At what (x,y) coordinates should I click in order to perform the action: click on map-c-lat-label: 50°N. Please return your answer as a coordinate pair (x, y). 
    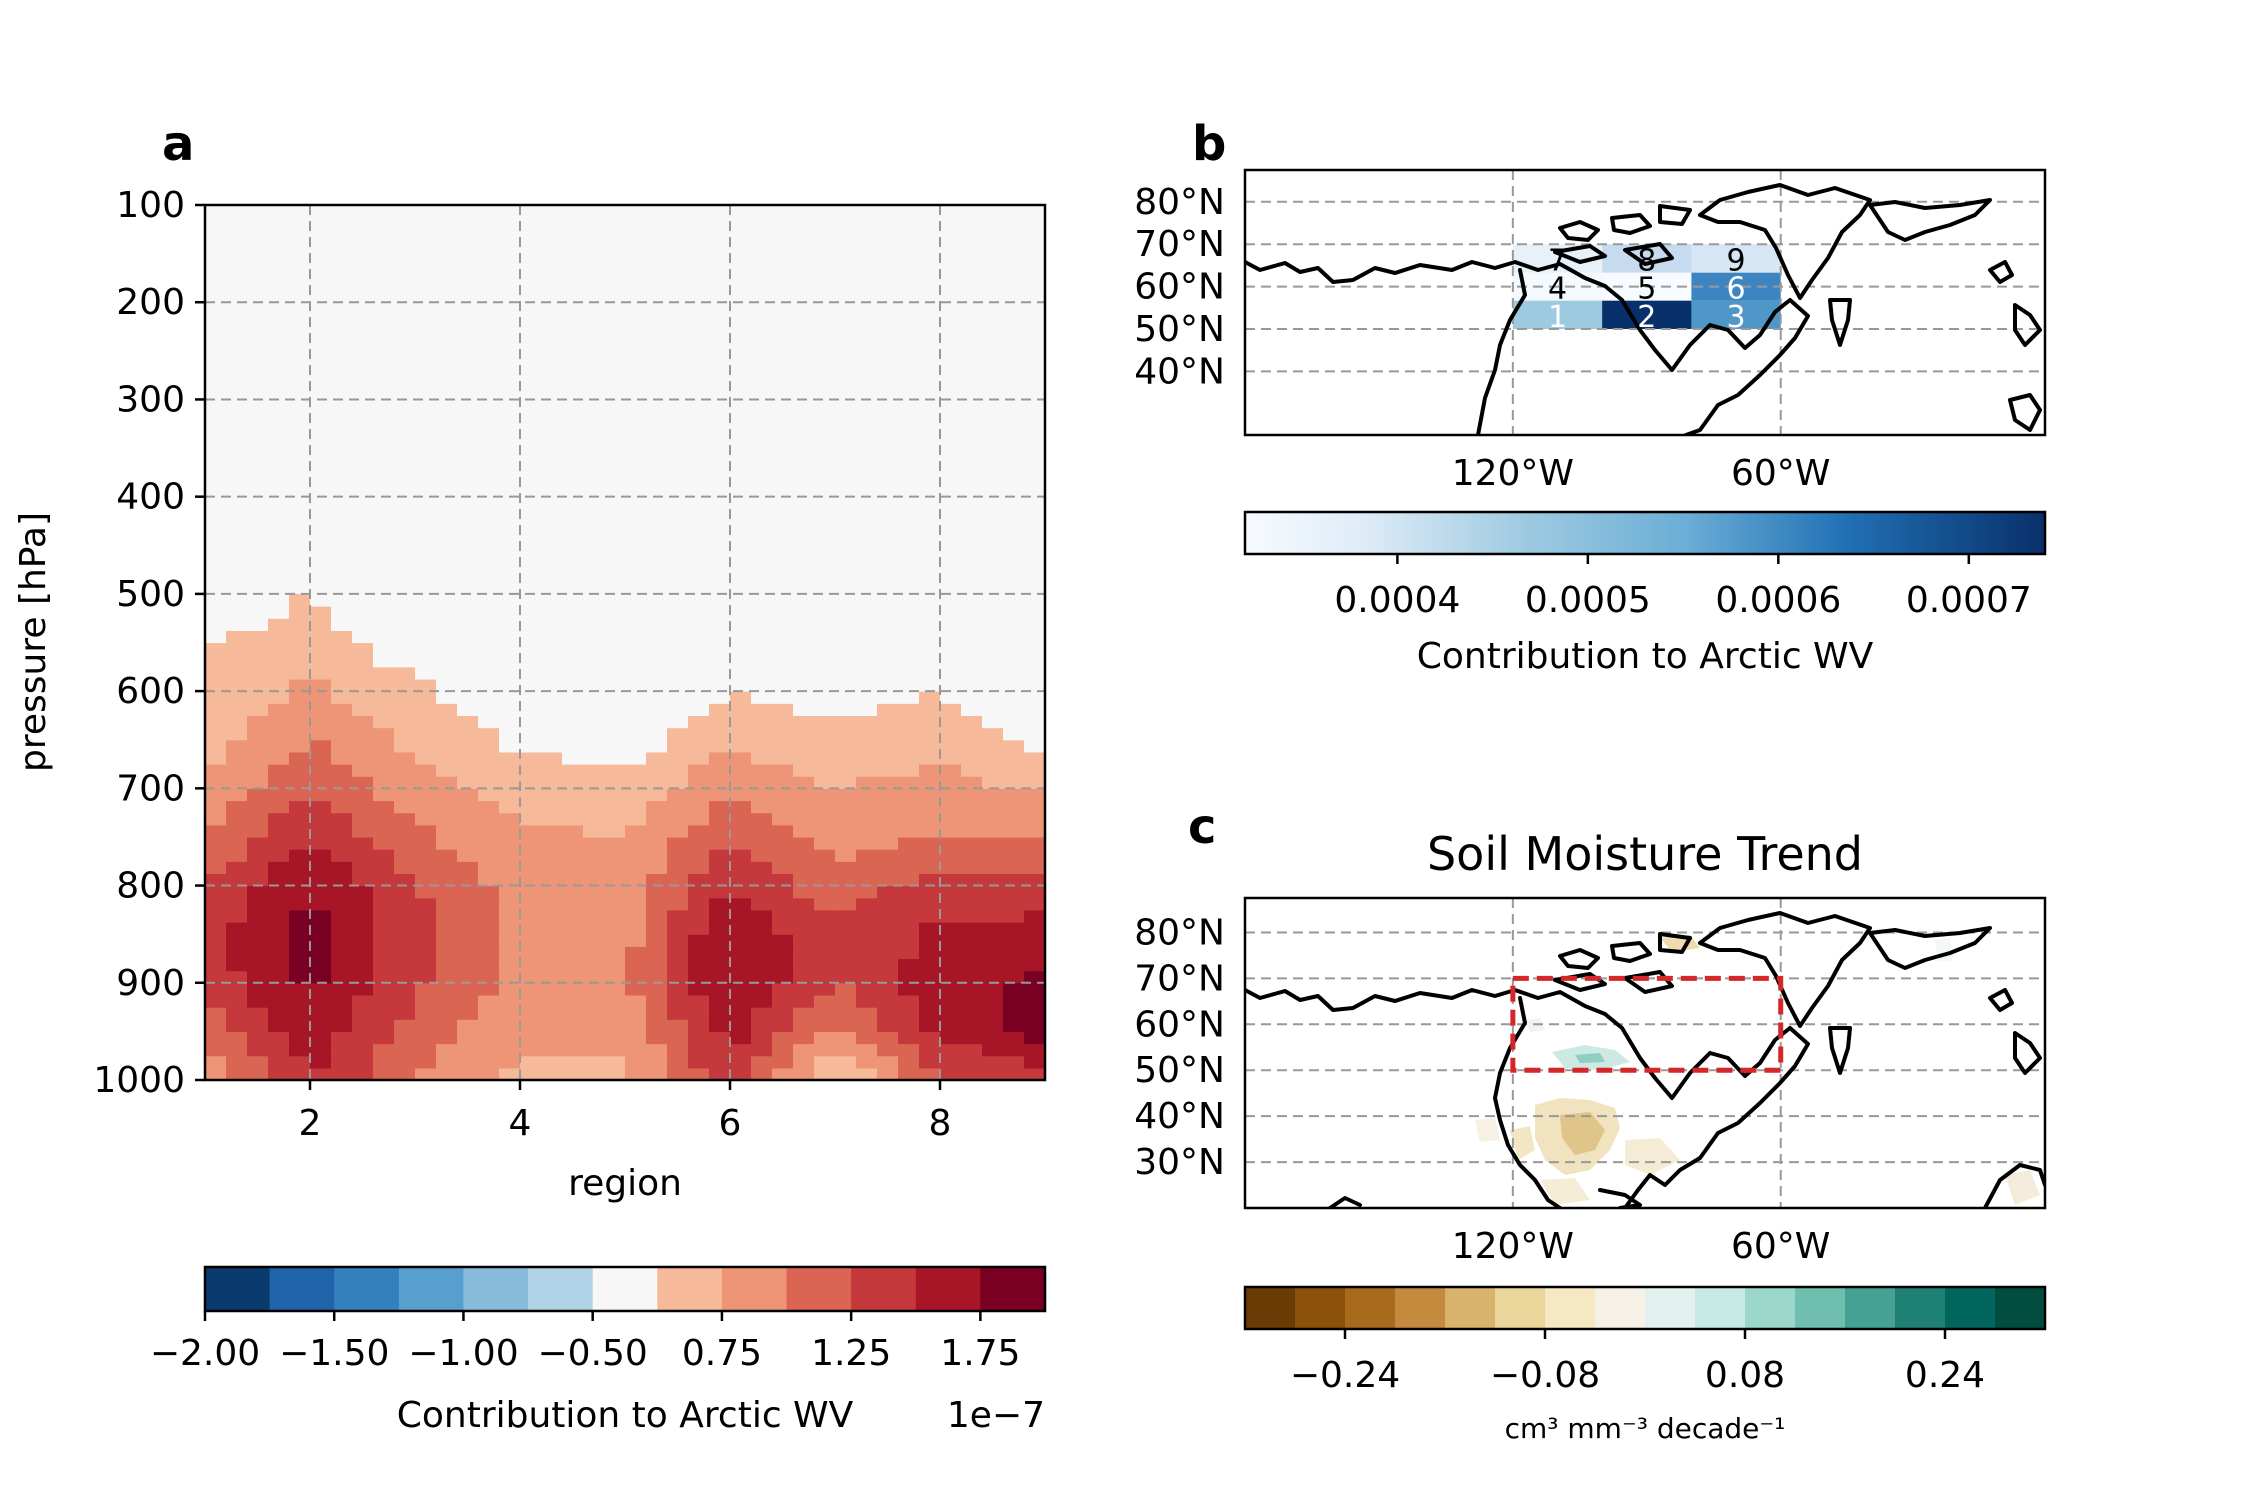
    Looking at the image, I should click on (1179, 1070).